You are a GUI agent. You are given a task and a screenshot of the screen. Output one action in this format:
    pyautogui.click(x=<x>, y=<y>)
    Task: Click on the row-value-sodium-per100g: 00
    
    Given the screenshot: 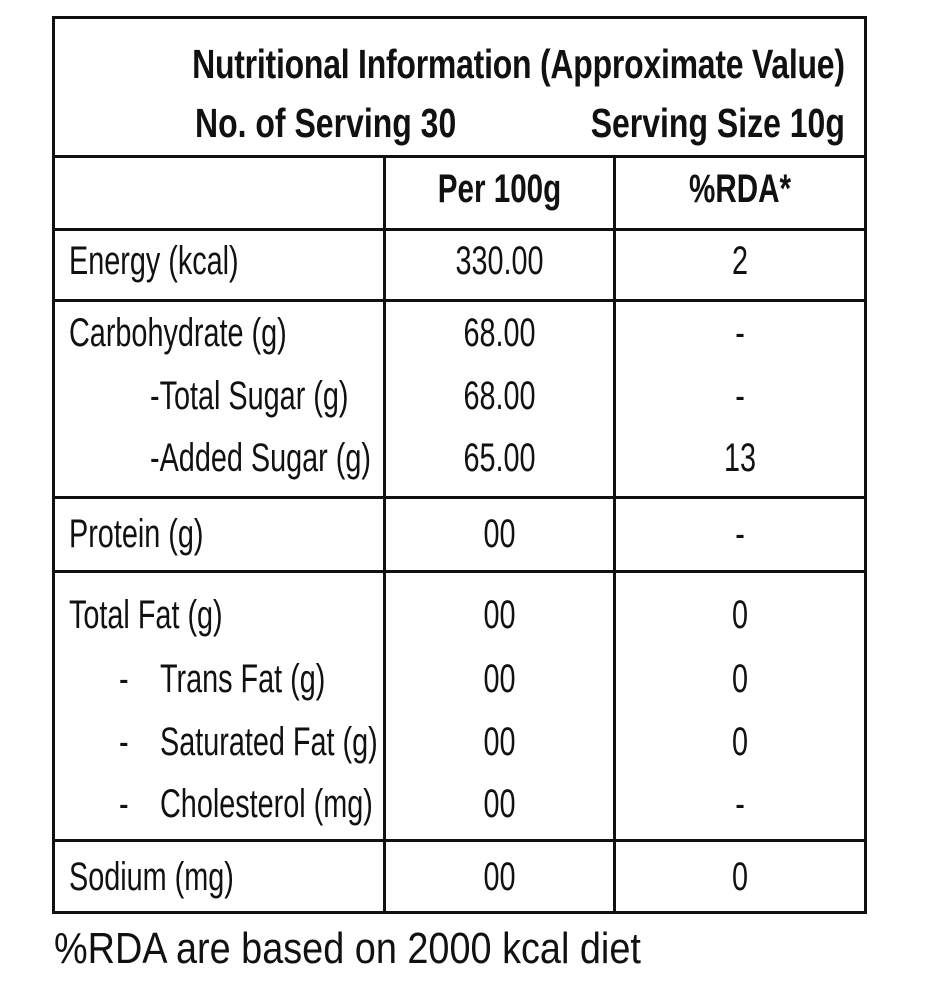 What is the action you would take?
    pyautogui.click(x=499, y=877)
    